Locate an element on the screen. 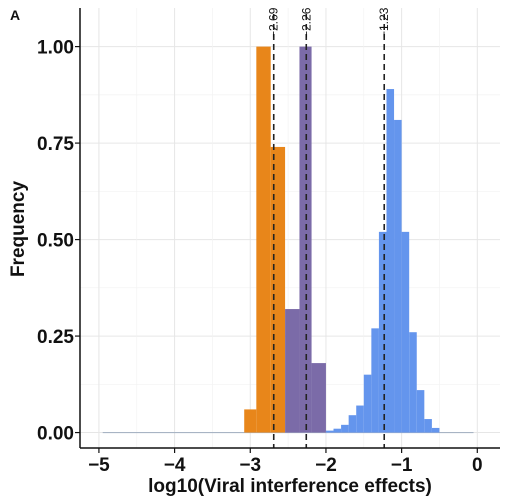 Image resolution: width=506 pixels, height=502 pixels. median-value-label: −2.69 is located at coordinates (274, 22).